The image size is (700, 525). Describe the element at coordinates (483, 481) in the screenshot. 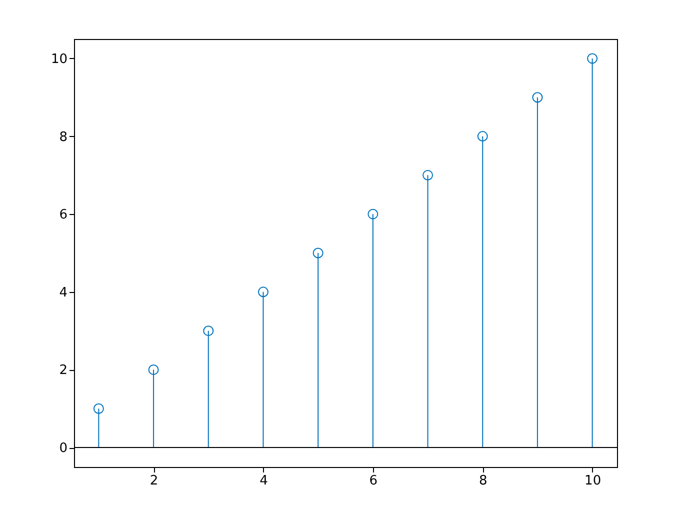

I see `x-tick-label: 8` at that location.